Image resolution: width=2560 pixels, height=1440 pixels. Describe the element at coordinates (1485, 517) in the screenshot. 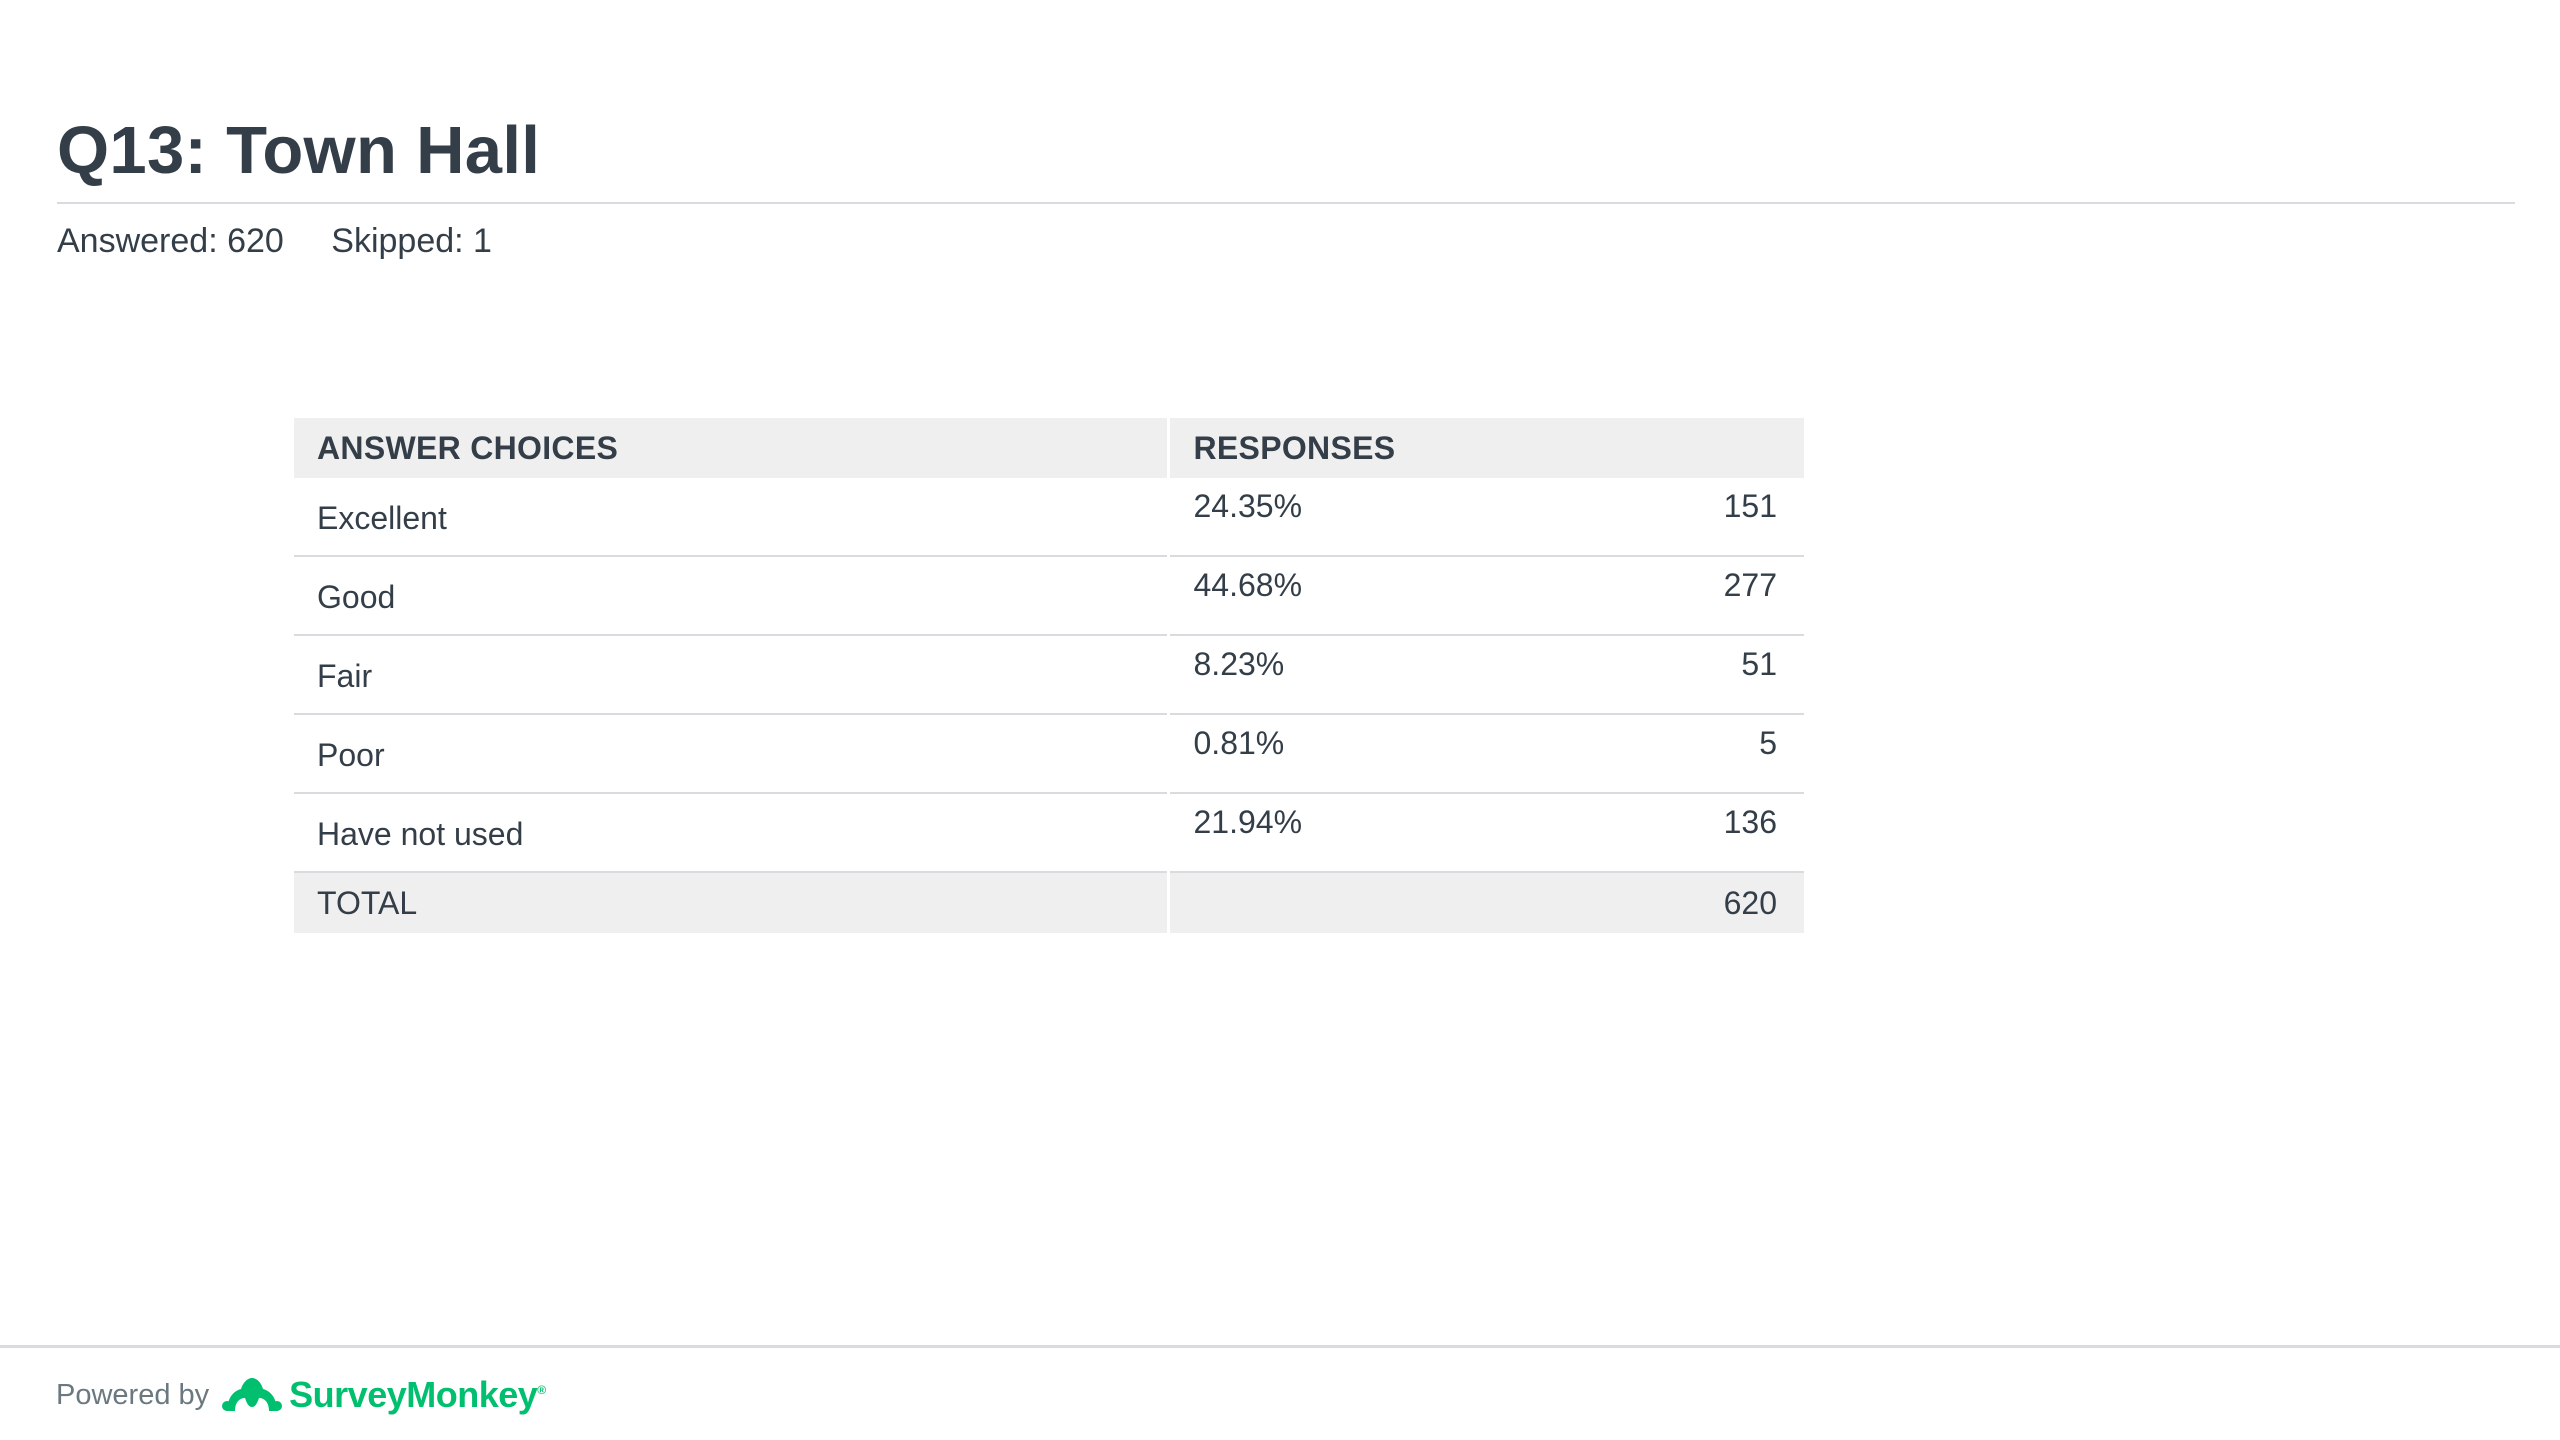

I see `response-cell: 24.35% 151` at that location.